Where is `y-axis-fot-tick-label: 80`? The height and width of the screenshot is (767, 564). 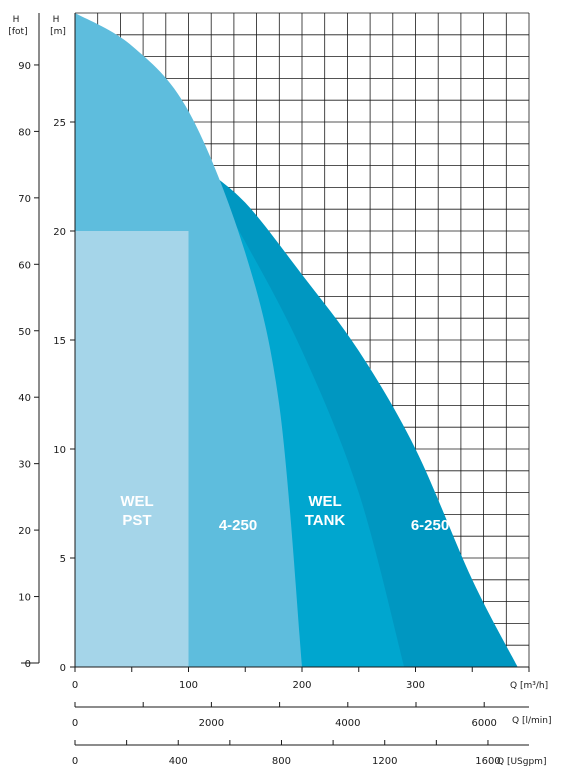 y-axis-fot-tick-label: 80 is located at coordinates (24, 132).